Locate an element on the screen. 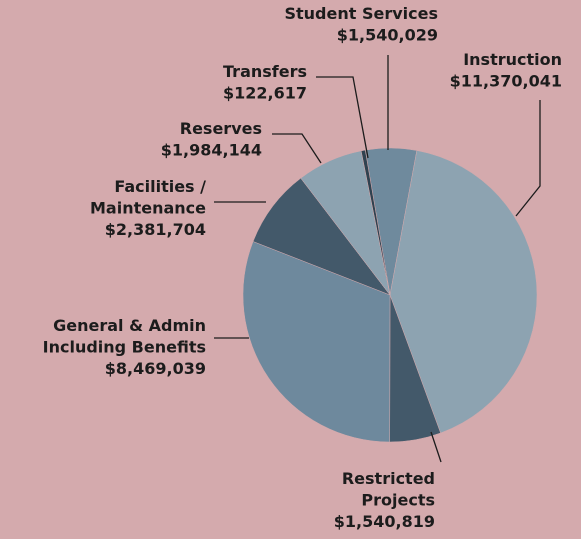  value-label: $122,617 is located at coordinates (265, 93).